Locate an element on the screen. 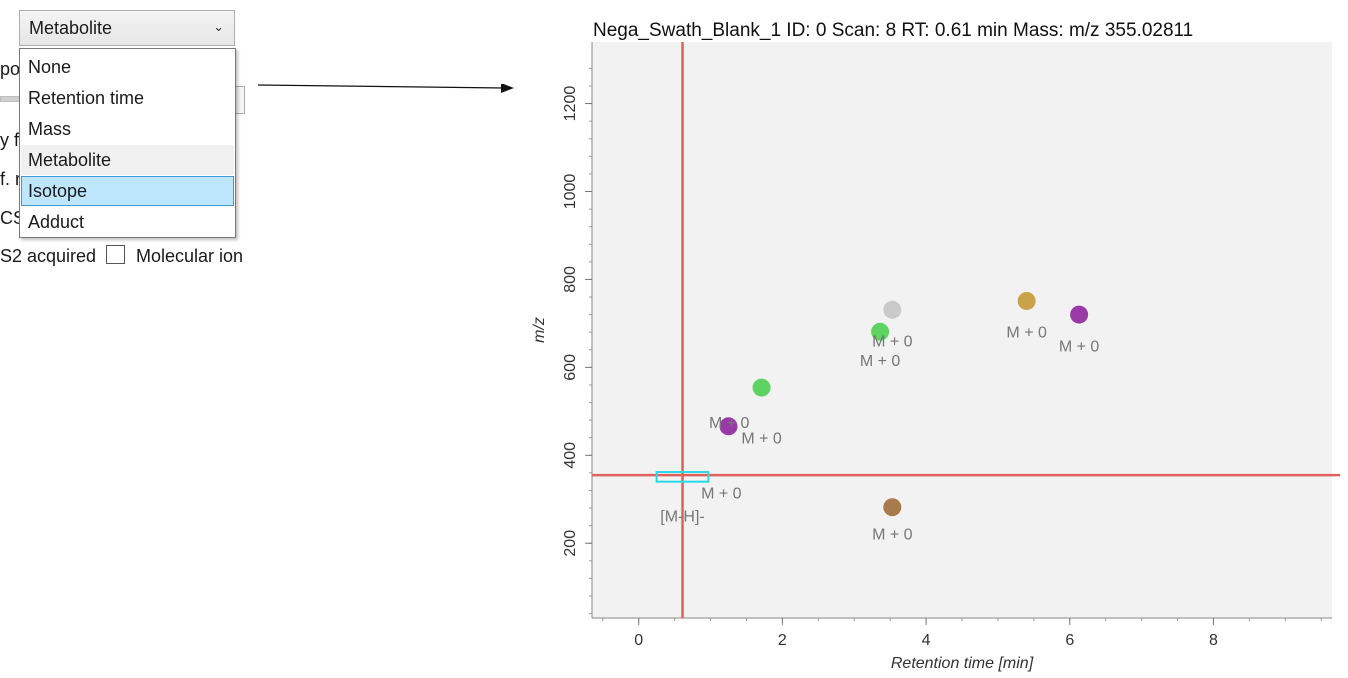  dropdown-item-metabolite: Metabolite is located at coordinates (127, 160).